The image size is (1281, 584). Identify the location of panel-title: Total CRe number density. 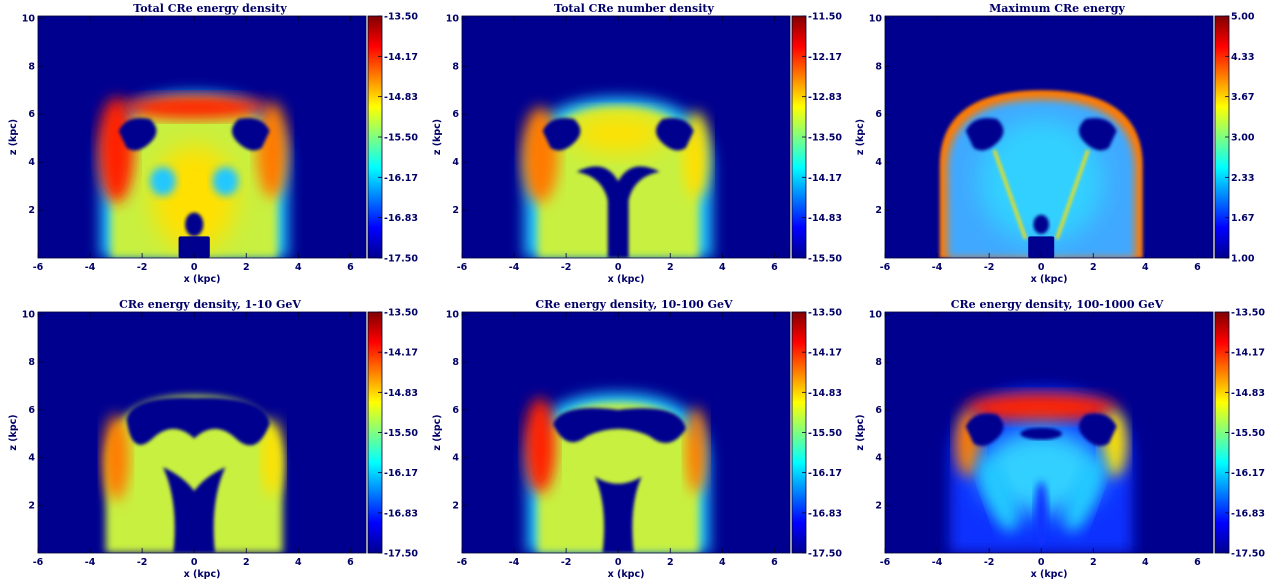
(634, 8).